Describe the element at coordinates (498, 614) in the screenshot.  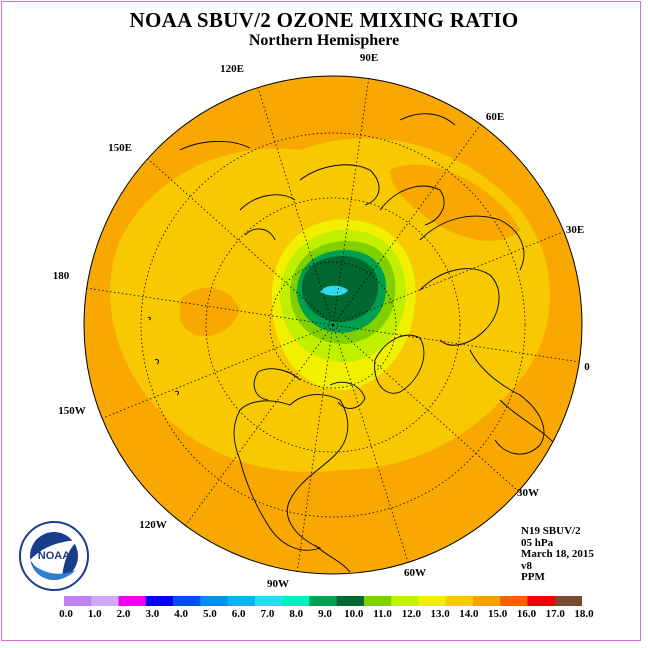
I see `colorbar-tick-label: 15.0` at that location.